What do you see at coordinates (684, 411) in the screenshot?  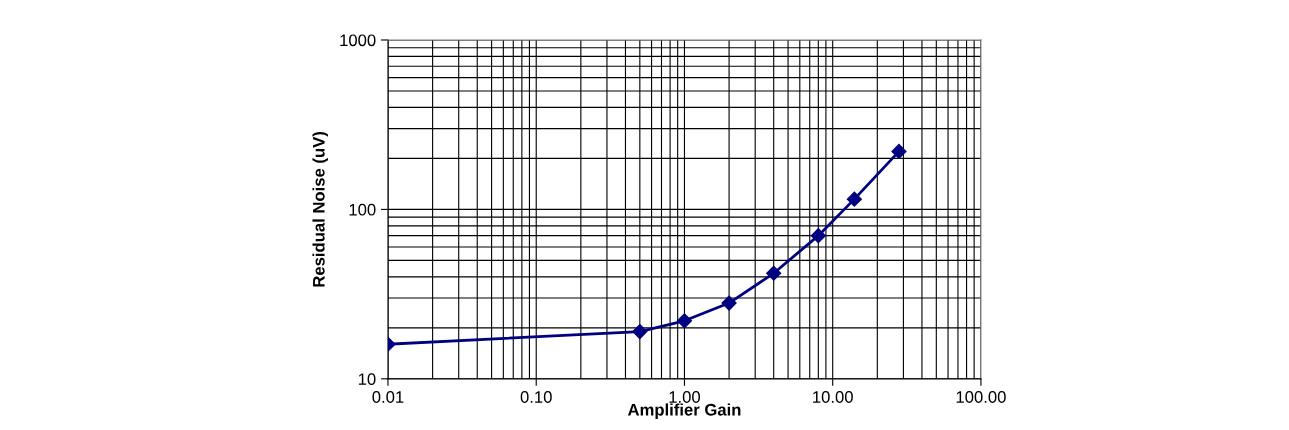 I see `x-axis-title: Amplifier Gain` at bounding box center [684, 411].